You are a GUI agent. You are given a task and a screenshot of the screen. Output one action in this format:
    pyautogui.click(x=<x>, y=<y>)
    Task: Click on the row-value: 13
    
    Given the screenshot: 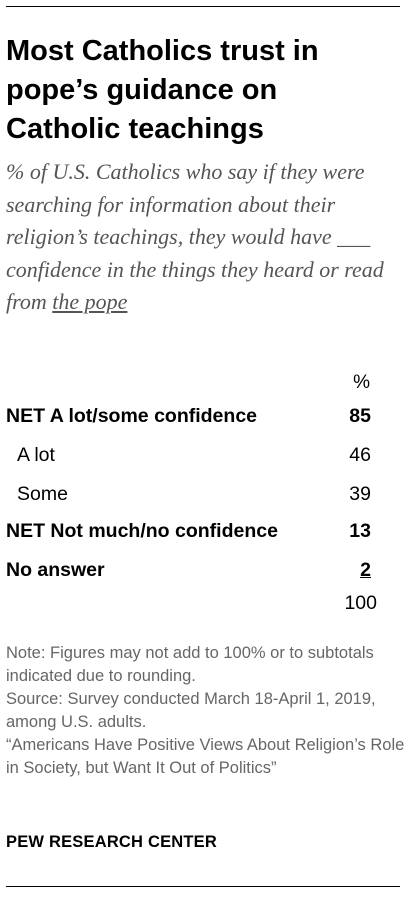 What is the action you would take?
    pyautogui.click(x=360, y=531)
    